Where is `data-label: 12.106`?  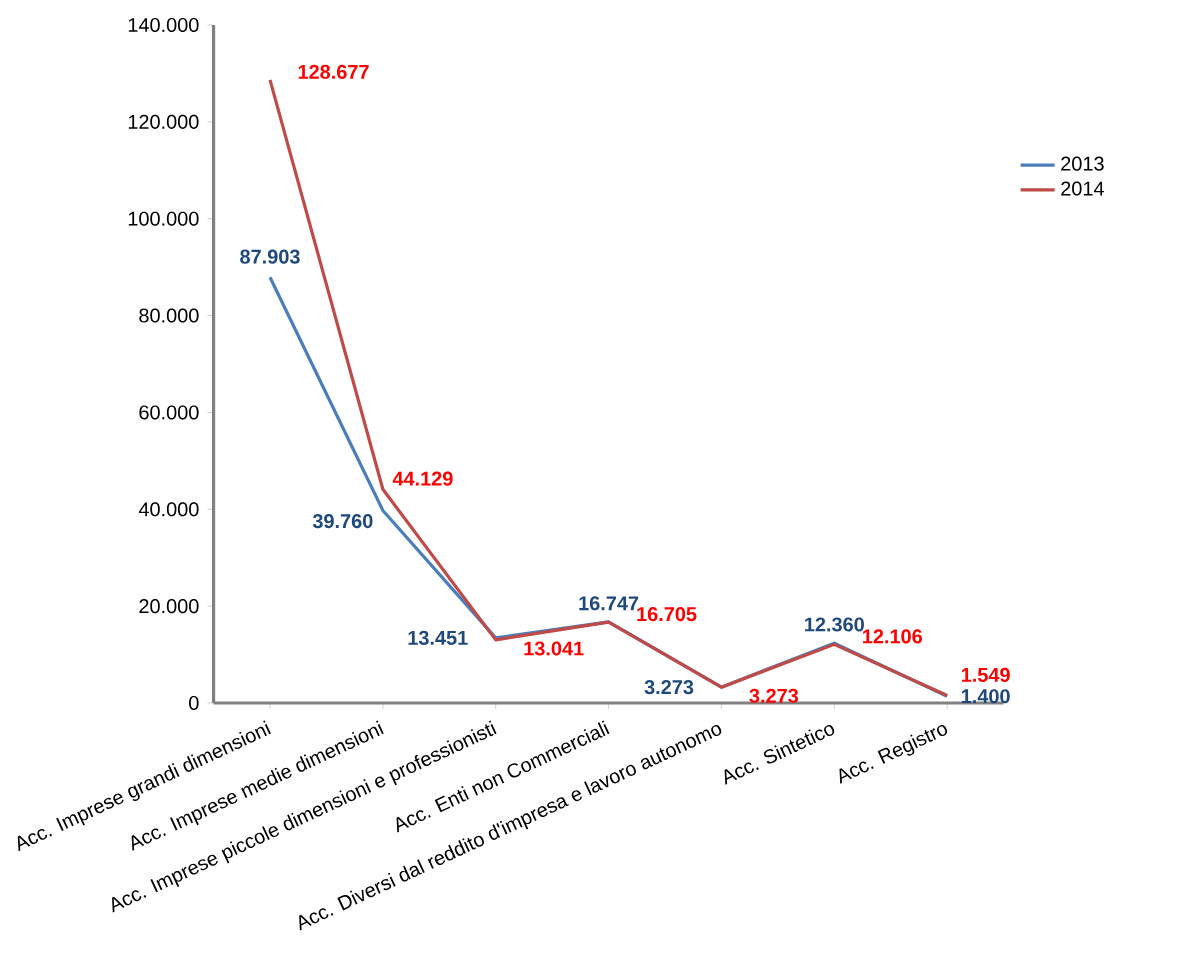
data-label: 12.106 is located at coordinates (893, 636).